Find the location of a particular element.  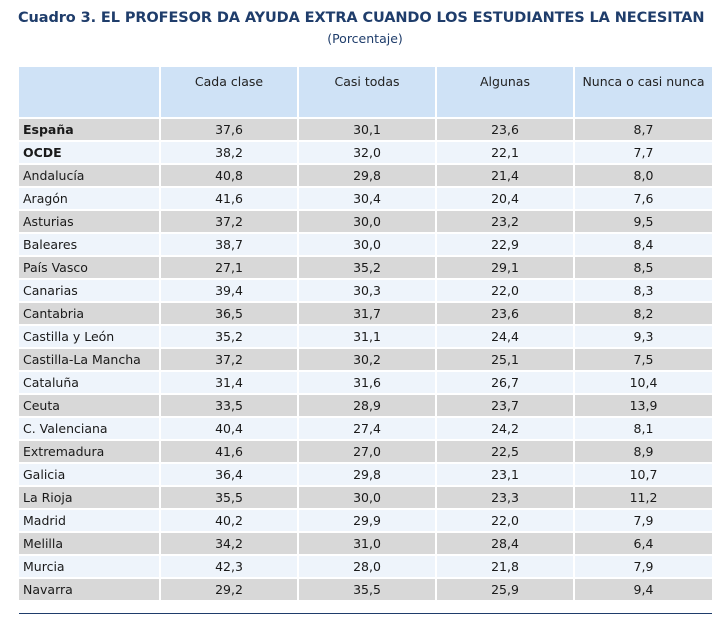

value-cell: 31,1 is located at coordinates (367, 336).